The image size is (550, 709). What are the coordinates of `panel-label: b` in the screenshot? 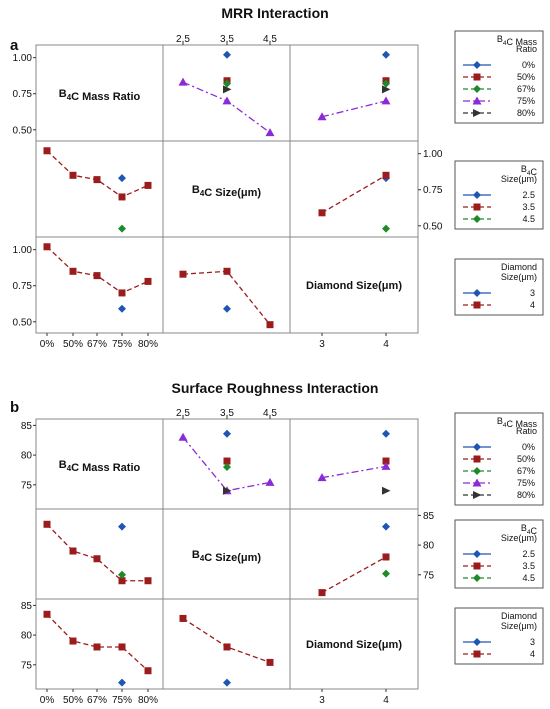 It's located at (14, 407).